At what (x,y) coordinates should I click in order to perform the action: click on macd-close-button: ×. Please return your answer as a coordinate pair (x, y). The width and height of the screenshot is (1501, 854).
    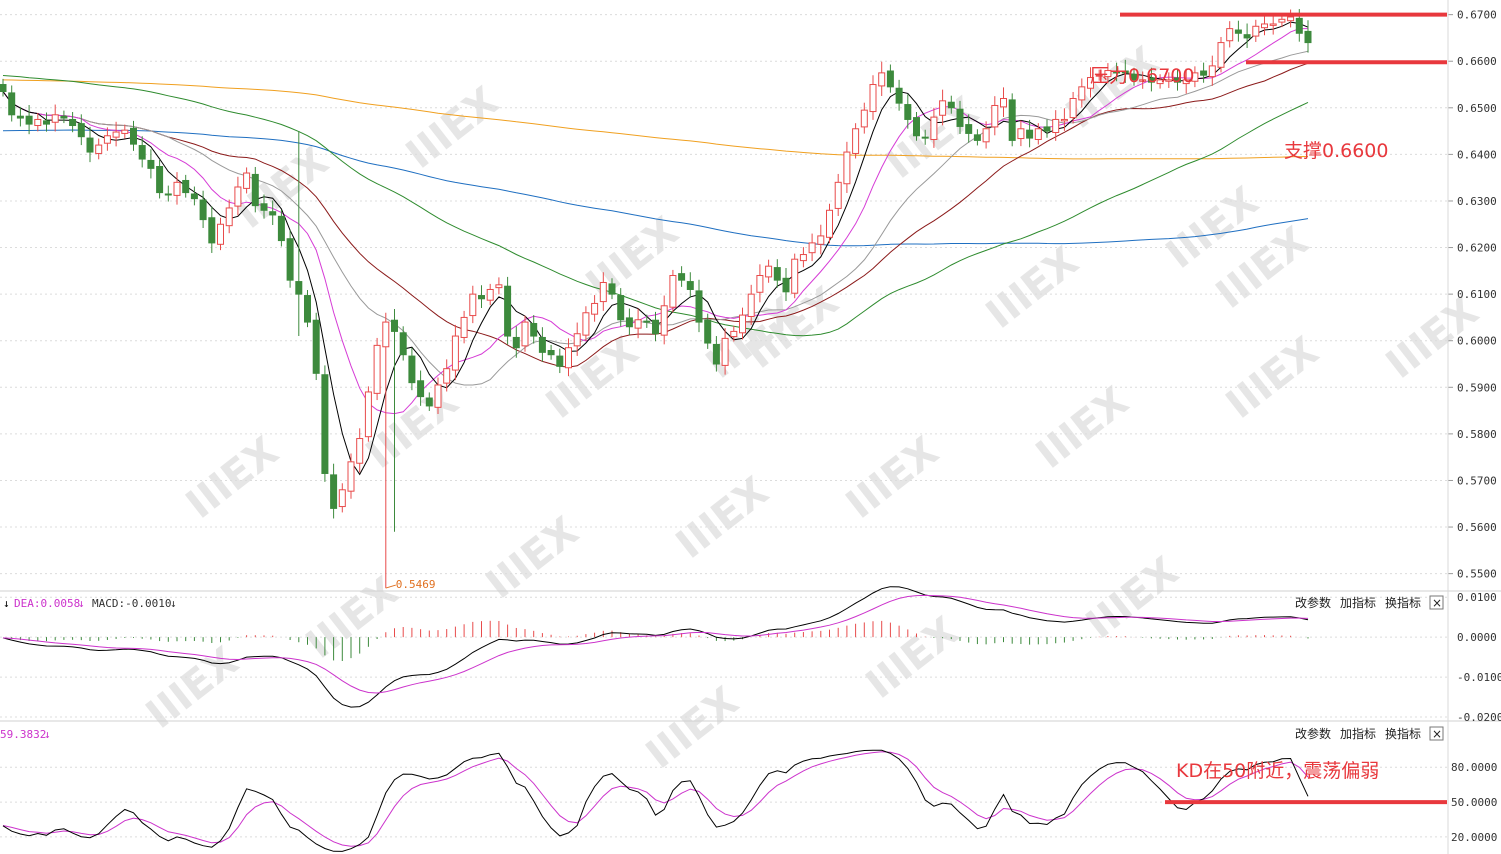
    Looking at the image, I should click on (1436, 602).